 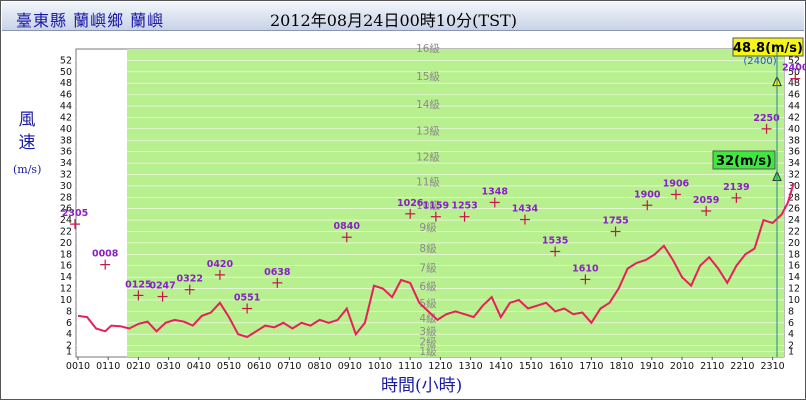 What do you see at coordinates (66, 152) in the screenshot?
I see `y-tick-label-left: 36` at bounding box center [66, 152].